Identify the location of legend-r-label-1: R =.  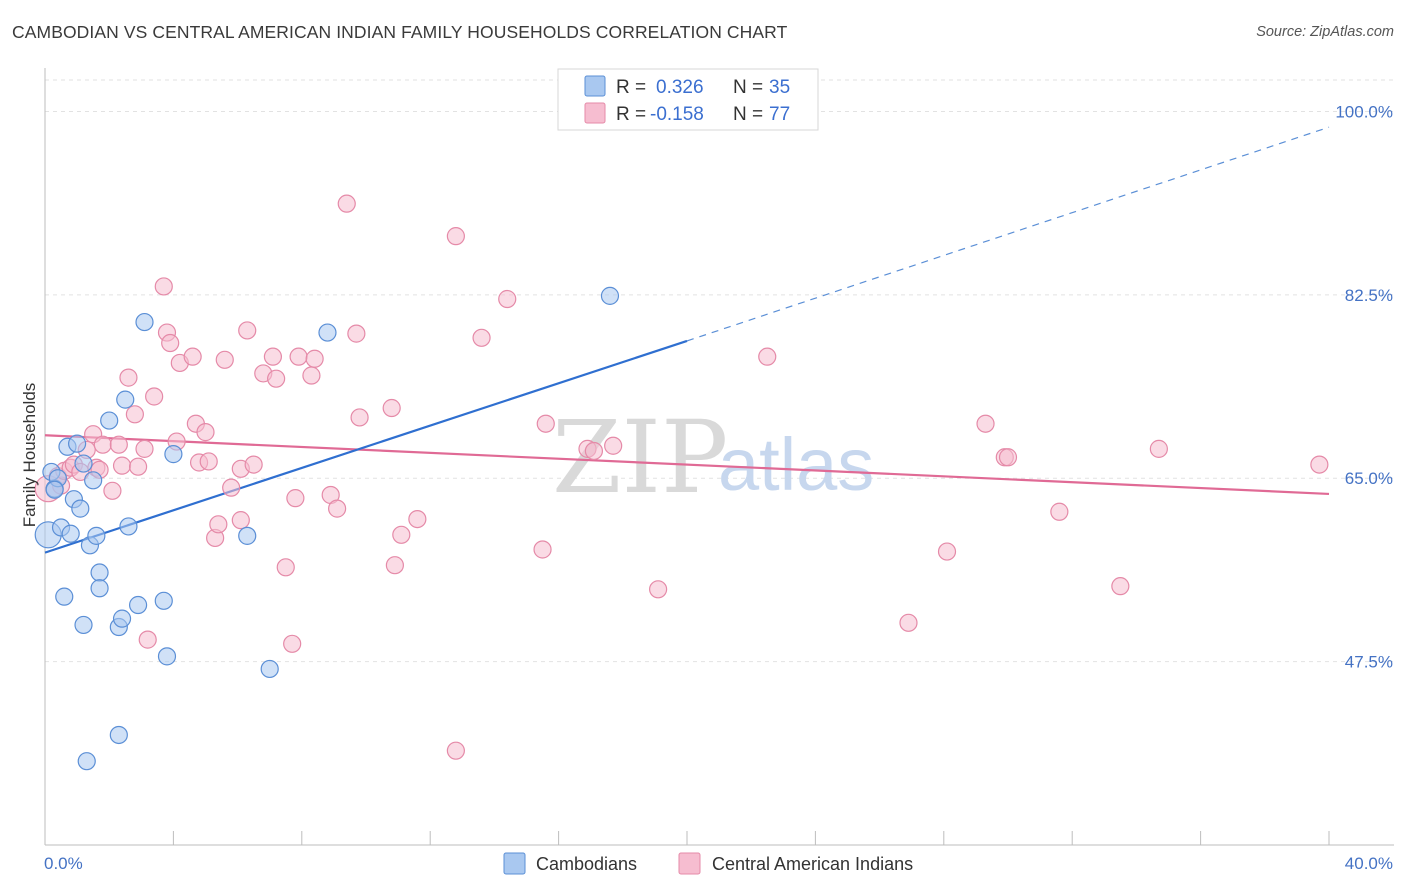
(631, 87).